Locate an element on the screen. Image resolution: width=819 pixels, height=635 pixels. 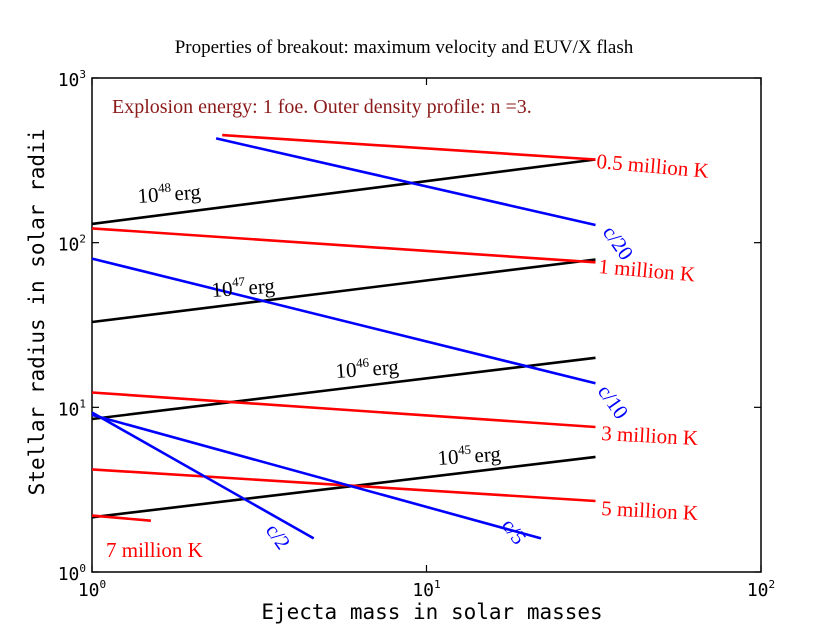
y-tick-label: 10¹ is located at coordinates (72, 408).